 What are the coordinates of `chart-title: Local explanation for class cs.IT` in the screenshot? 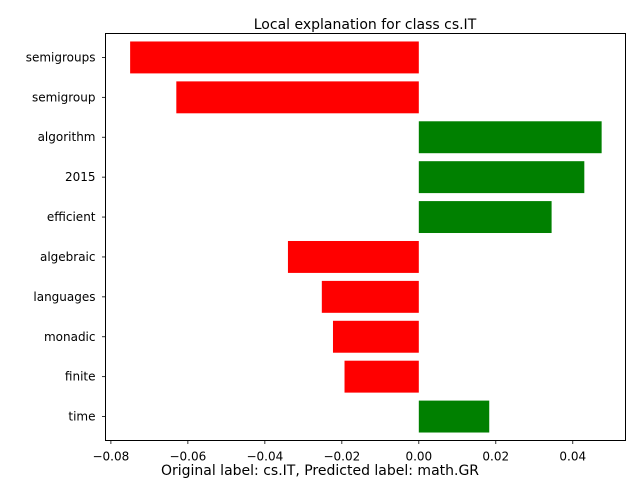 It's located at (365, 25).